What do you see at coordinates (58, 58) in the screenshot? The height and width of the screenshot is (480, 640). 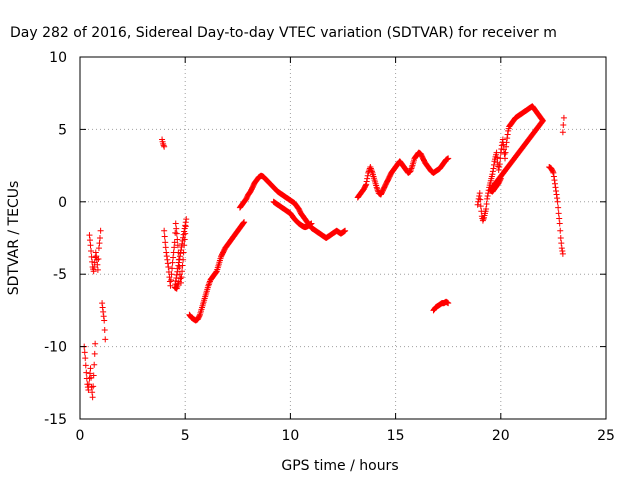 I see `y-tick-label: 10` at bounding box center [58, 58].